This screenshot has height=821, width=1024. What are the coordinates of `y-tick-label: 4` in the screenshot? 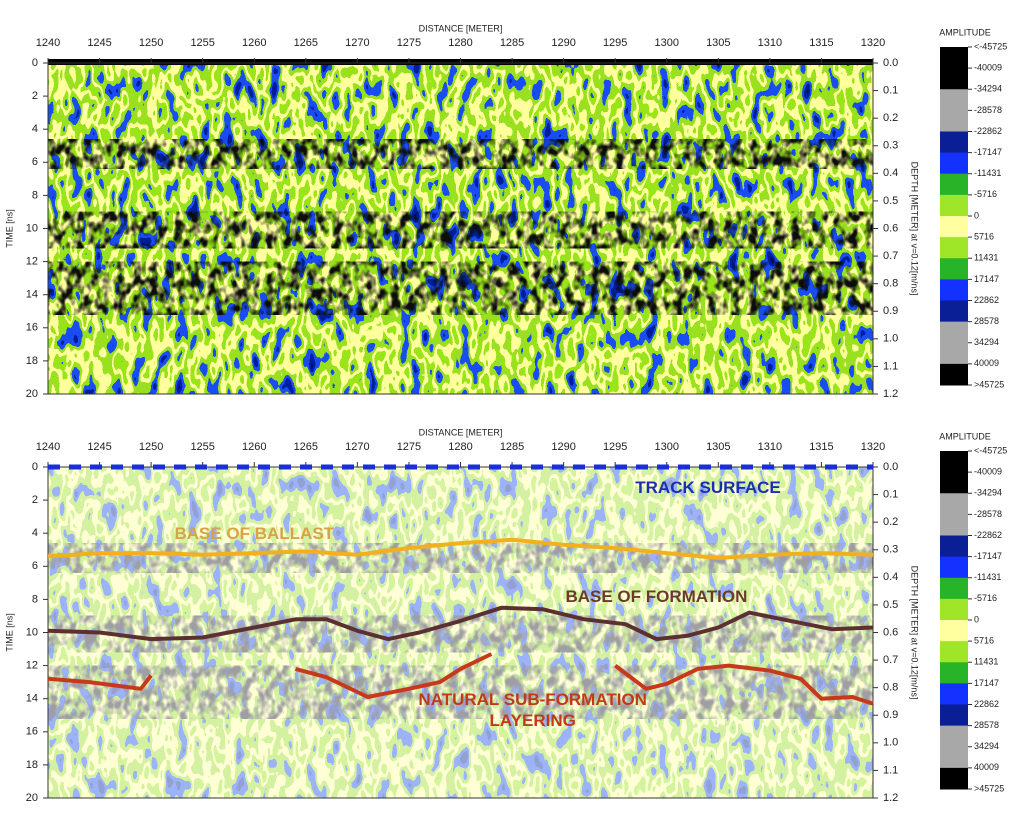 It's located at (35, 129).